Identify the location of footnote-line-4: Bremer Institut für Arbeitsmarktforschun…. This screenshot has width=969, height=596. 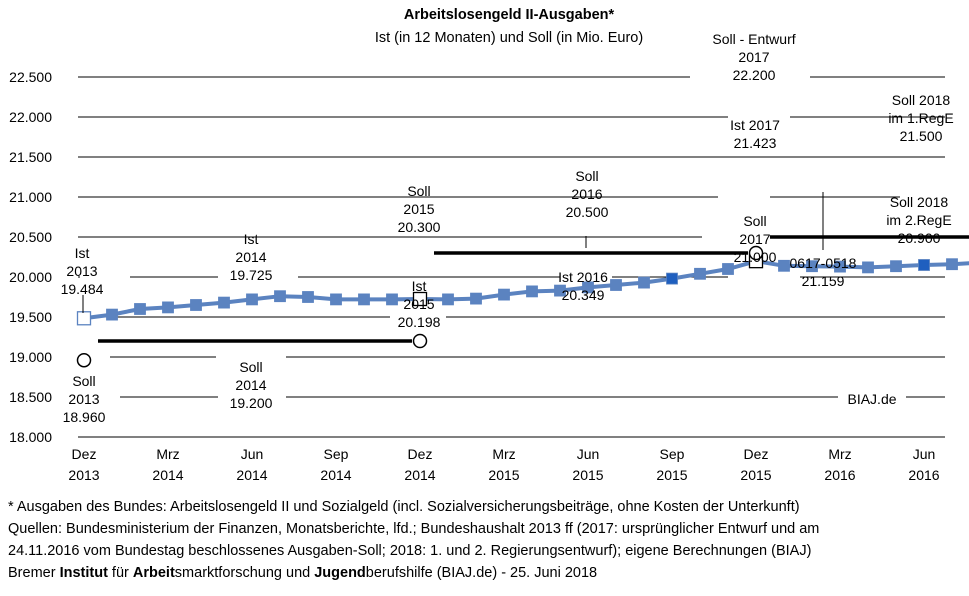
(302, 573).